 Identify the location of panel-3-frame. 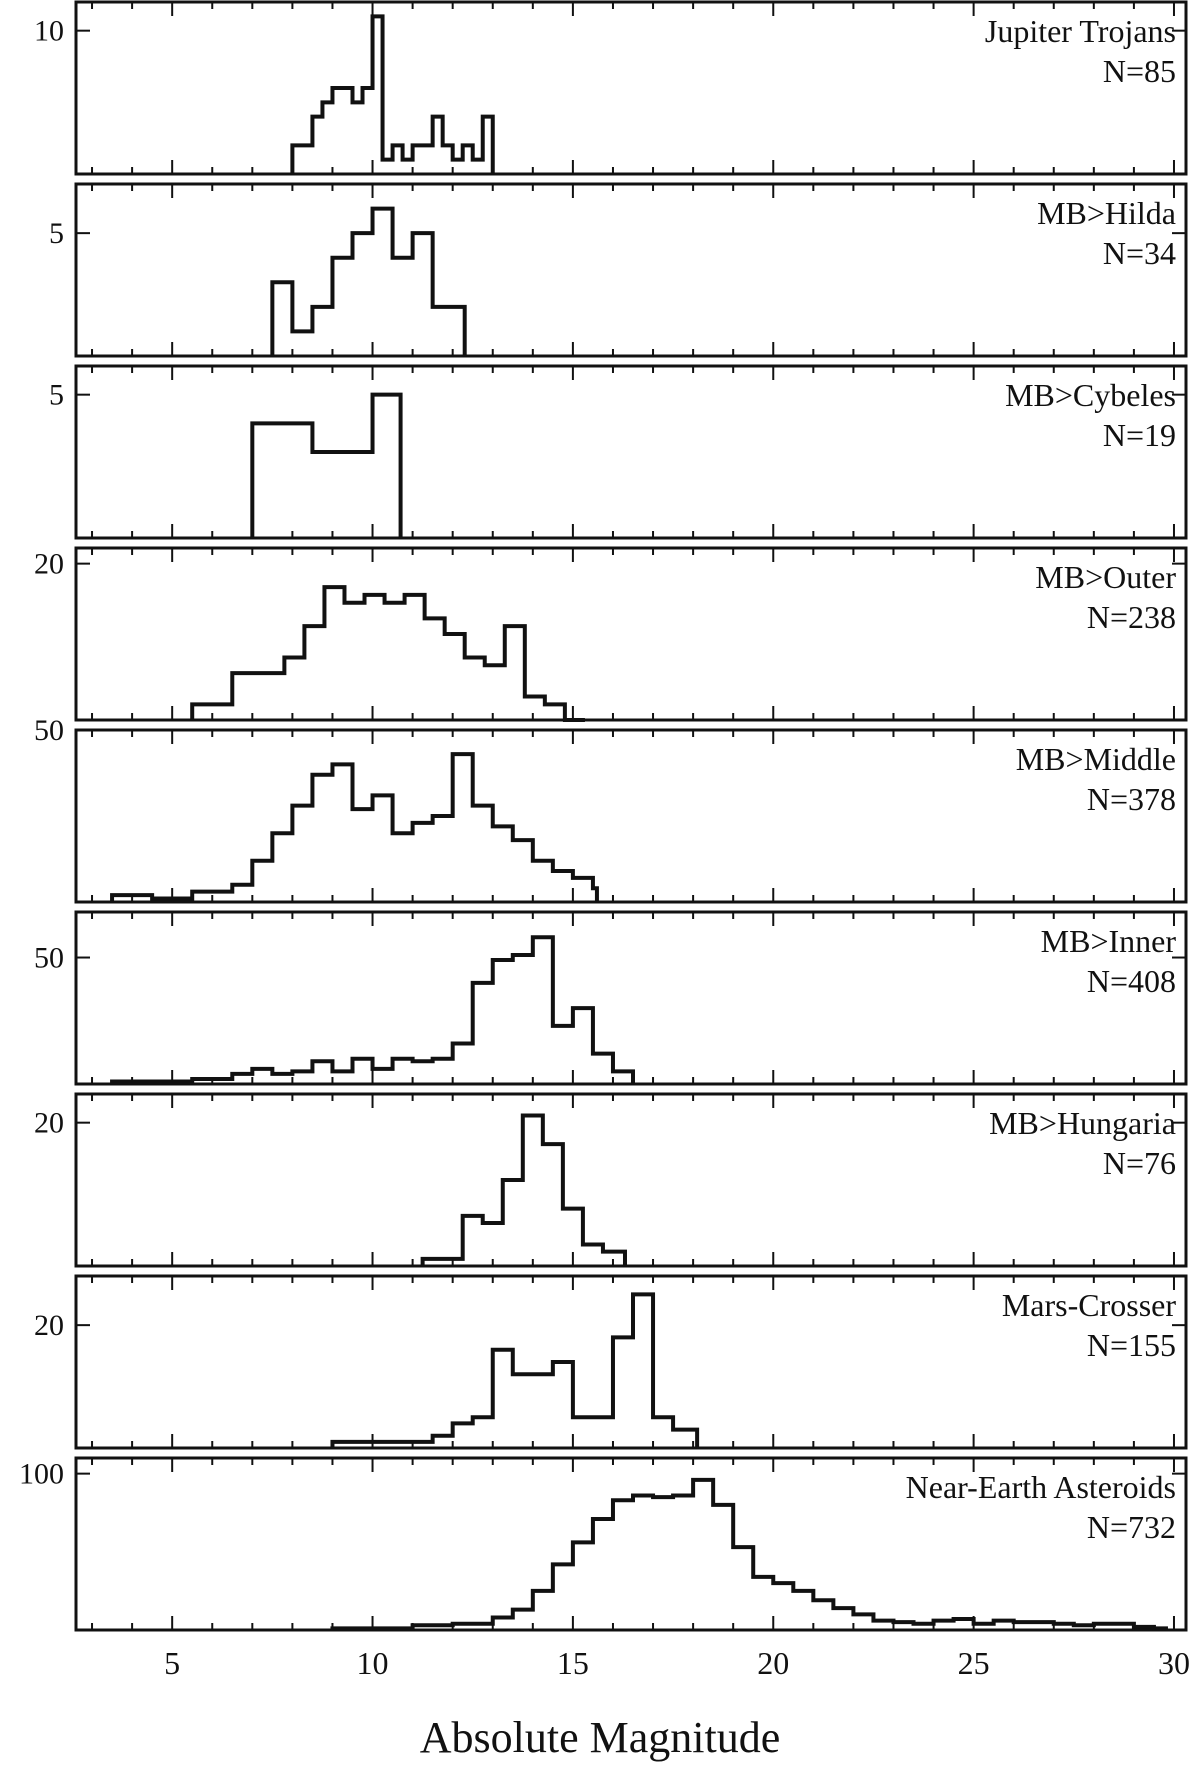
(631, 452).